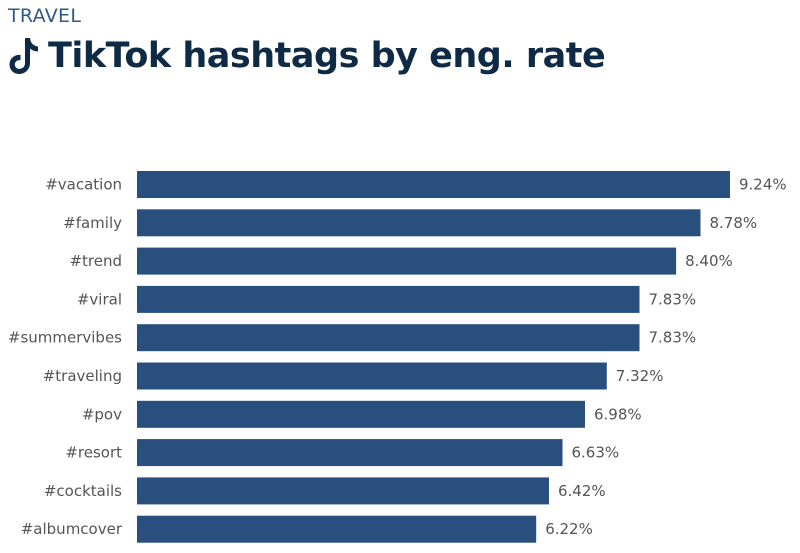 This screenshot has height=553, width=800. Describe the element at coordinates (102, 414) in the screenshot. I see `category-label: #pov` at that location.